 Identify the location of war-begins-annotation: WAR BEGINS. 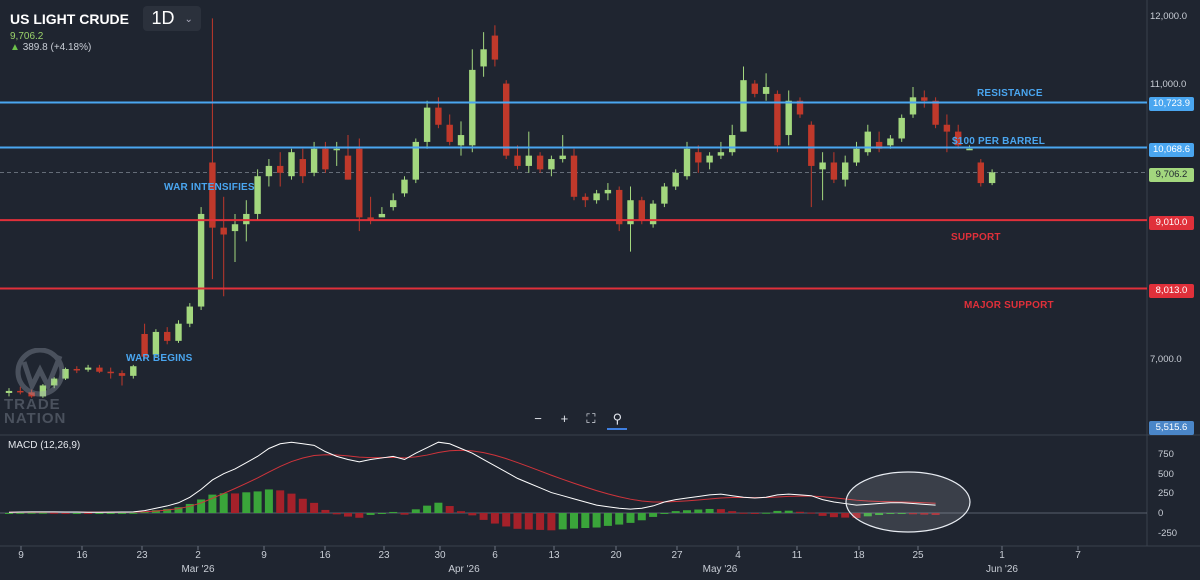
(159, 358).